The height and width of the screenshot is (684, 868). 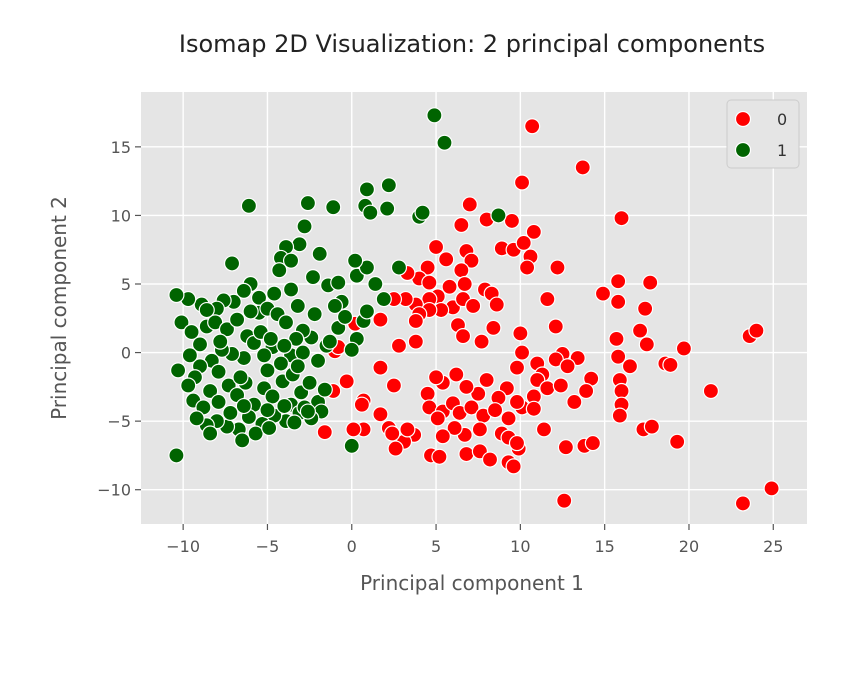 What do you see at coordinates (268, 546) in the screenshot?
I see `x-tick-label: −5` at bounding box center [268, 546].